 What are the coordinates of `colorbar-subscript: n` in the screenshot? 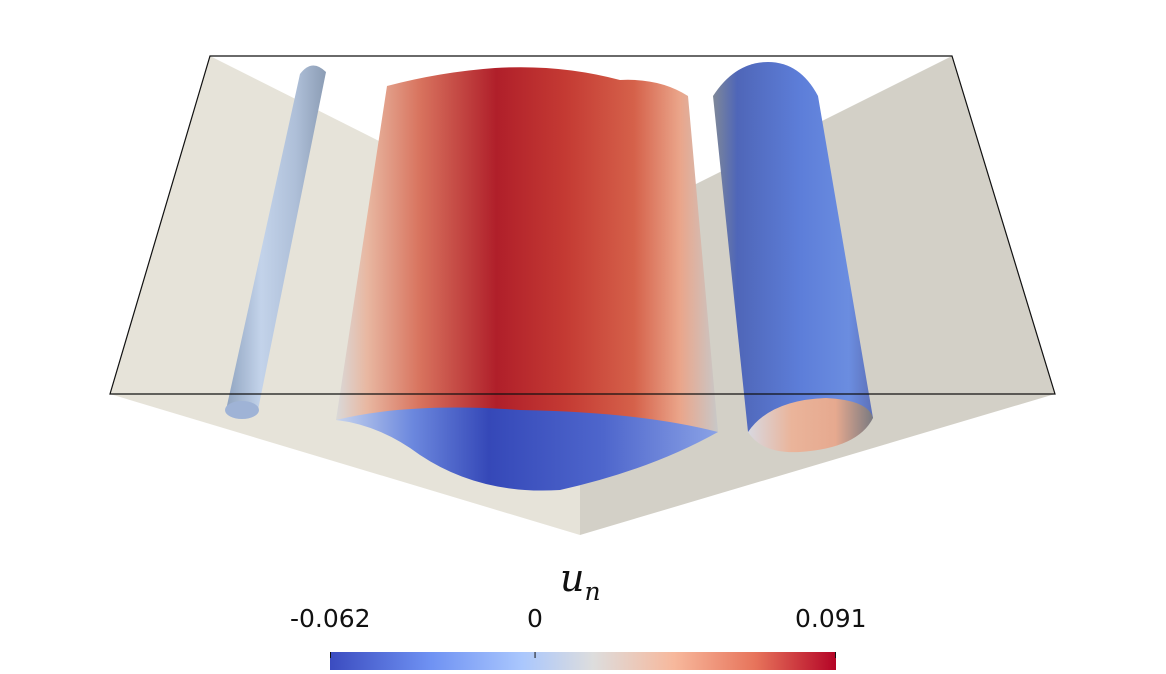 It's located at (592, 591).